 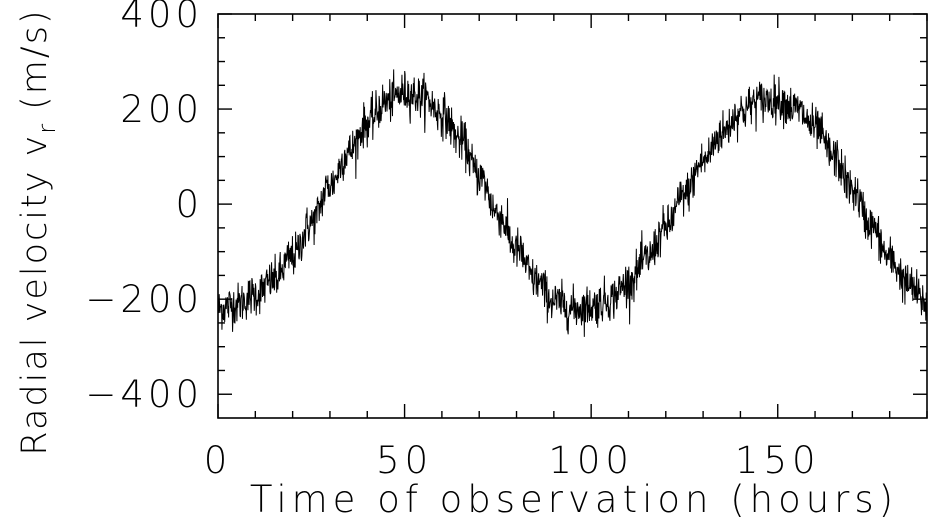 What do you see at coordinates (591, 460) in the screenshot?
I see `x-tick-label: 100` at bounding box center [591, 460].